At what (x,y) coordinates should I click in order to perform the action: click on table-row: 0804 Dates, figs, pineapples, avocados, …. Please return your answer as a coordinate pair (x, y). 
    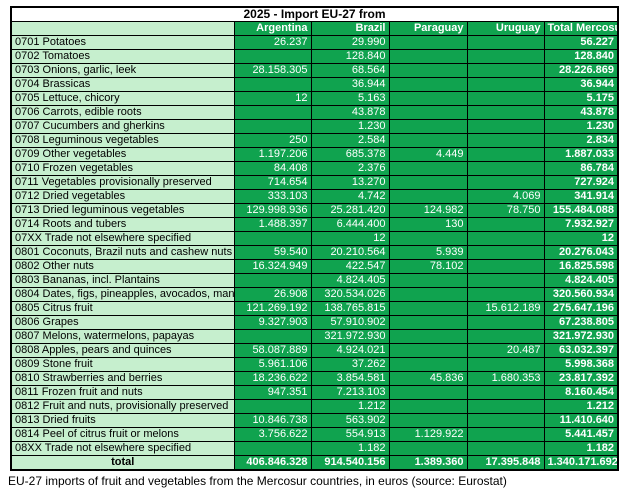
    Looking at the image, I should click on (314, 294).